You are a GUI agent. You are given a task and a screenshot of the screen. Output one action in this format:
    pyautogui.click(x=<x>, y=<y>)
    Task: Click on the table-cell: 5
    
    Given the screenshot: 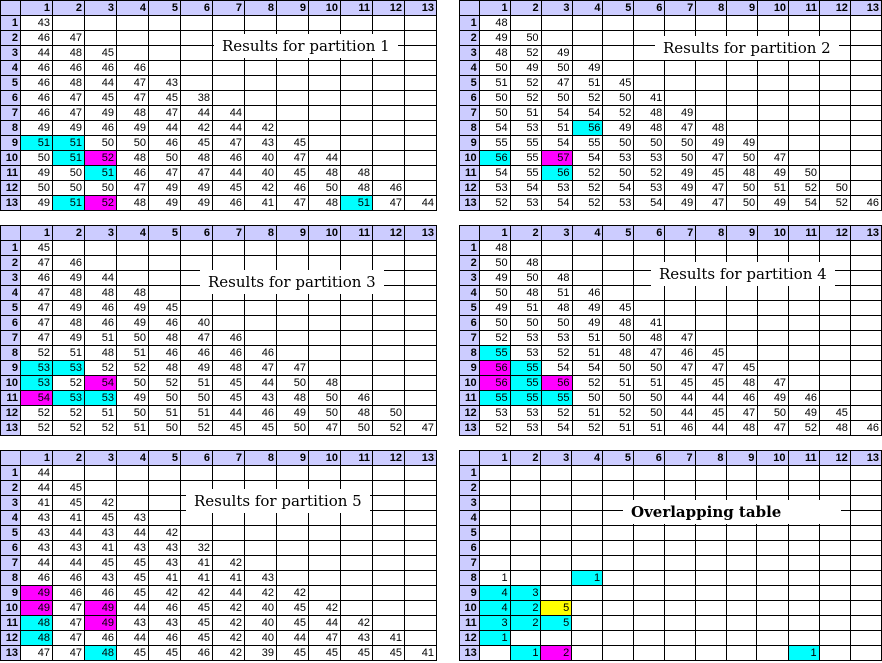 What is the action you would take?
    pyautogui.click(x=556, y=623)
    